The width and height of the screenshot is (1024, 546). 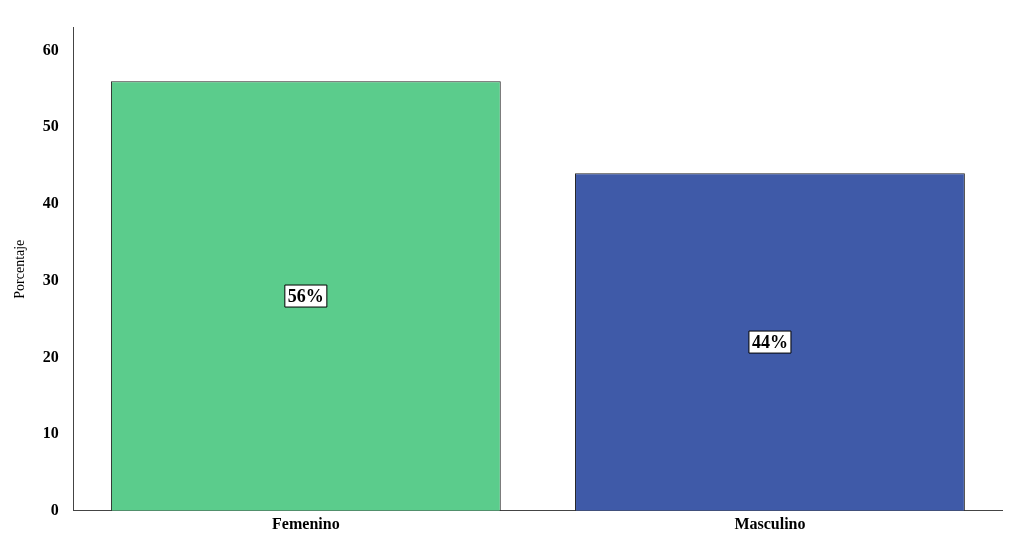 What do you see at coordinates (50, 49) in the screenshot?
I see `y-tick-label: 60` at bounding box center [50, 49].